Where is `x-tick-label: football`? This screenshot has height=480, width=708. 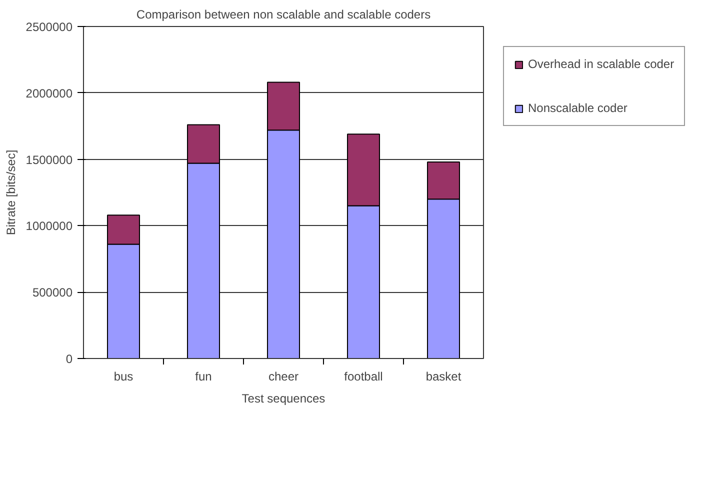
x-tick-label: football is located at coordinates (363, 377).